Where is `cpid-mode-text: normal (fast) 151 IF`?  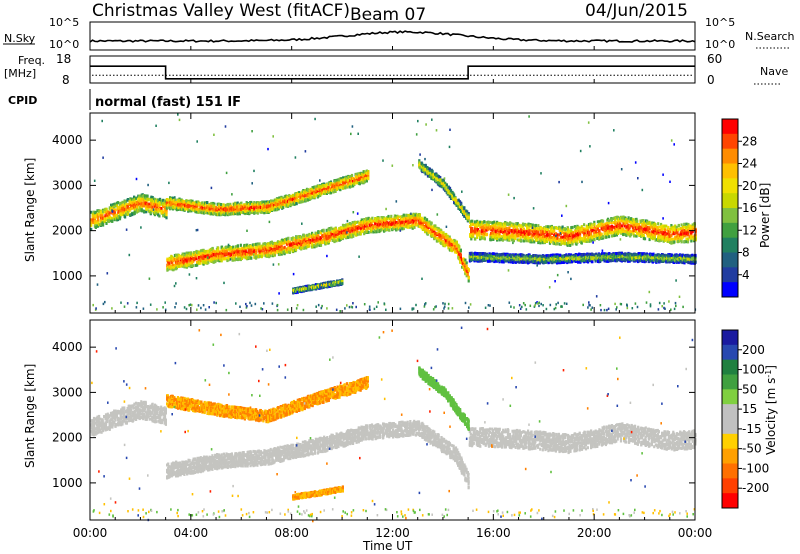
cpid-mode-text: normal (fast) 151 IF is located at coordinates (168, 102).